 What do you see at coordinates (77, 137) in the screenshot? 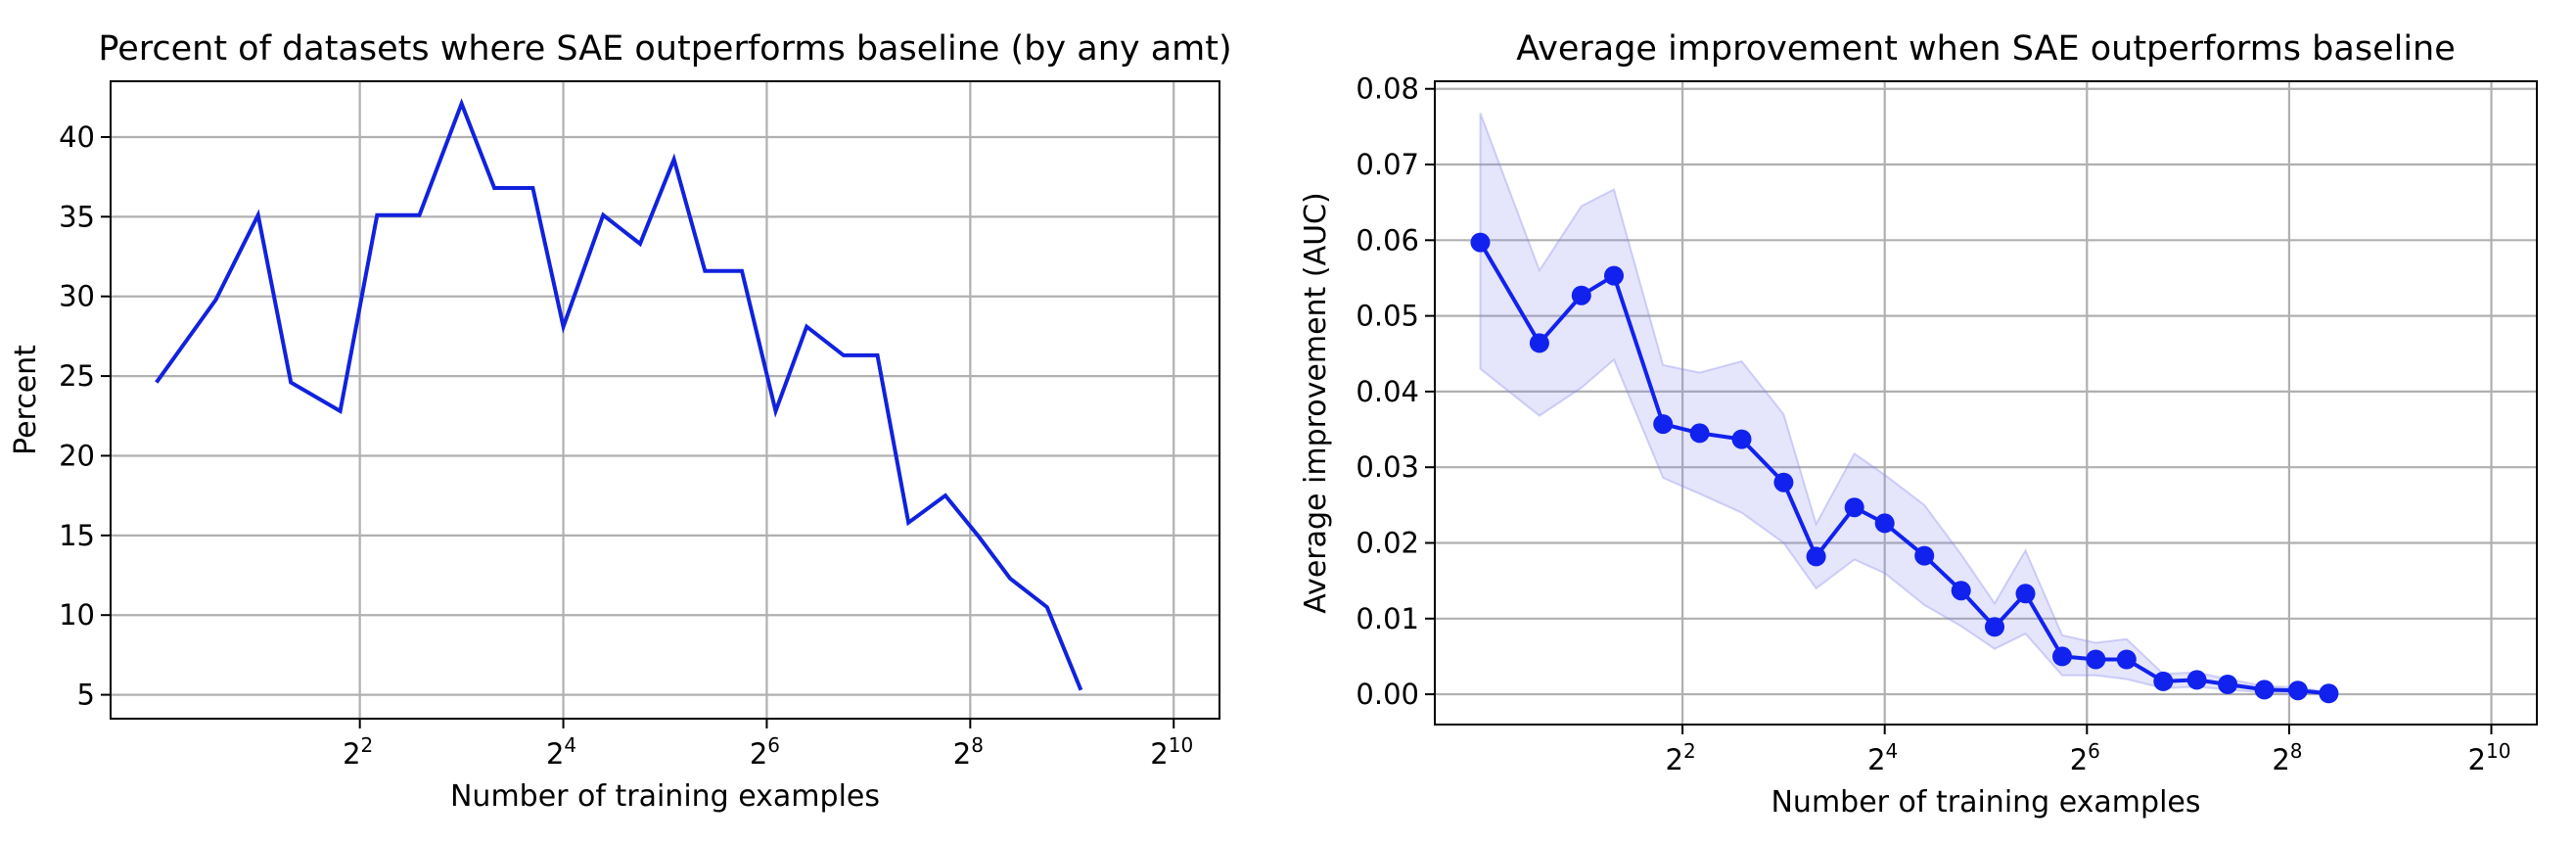
I see `y-tick-label: 40` at bounding box center [77, 137].